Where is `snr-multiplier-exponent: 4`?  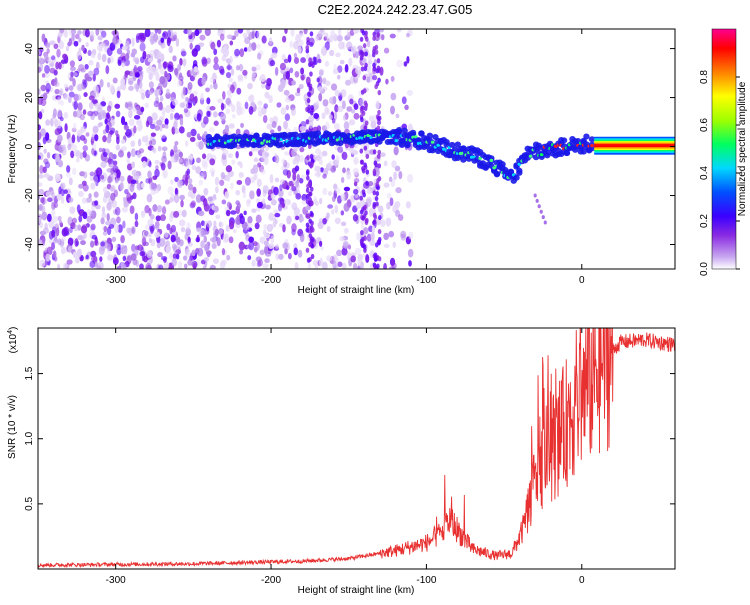
snr-multiplier-exponent: 4 is located at coordinates (10, 332).